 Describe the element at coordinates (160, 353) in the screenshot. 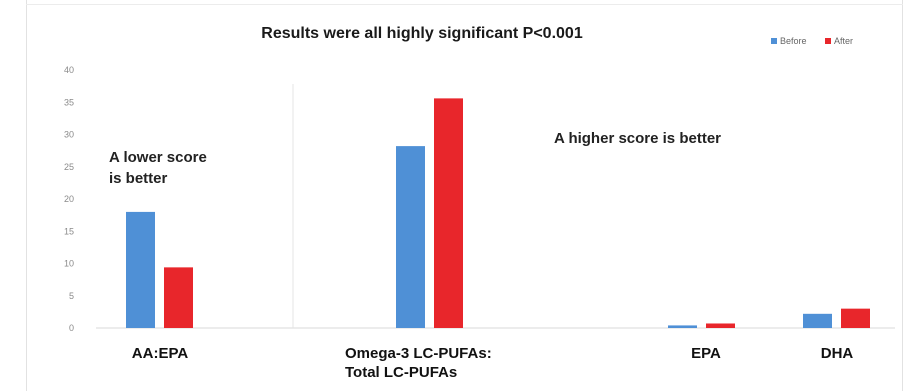

I see `x-category-label: AA:EPA` at that location.